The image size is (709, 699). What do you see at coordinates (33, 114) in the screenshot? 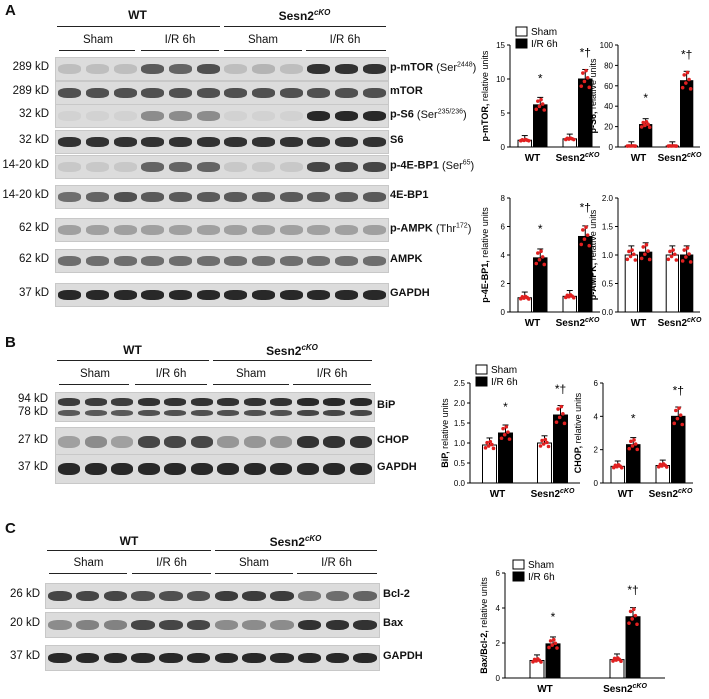
I see `kd-label: 32 kD` at bounding box center [33, 114].